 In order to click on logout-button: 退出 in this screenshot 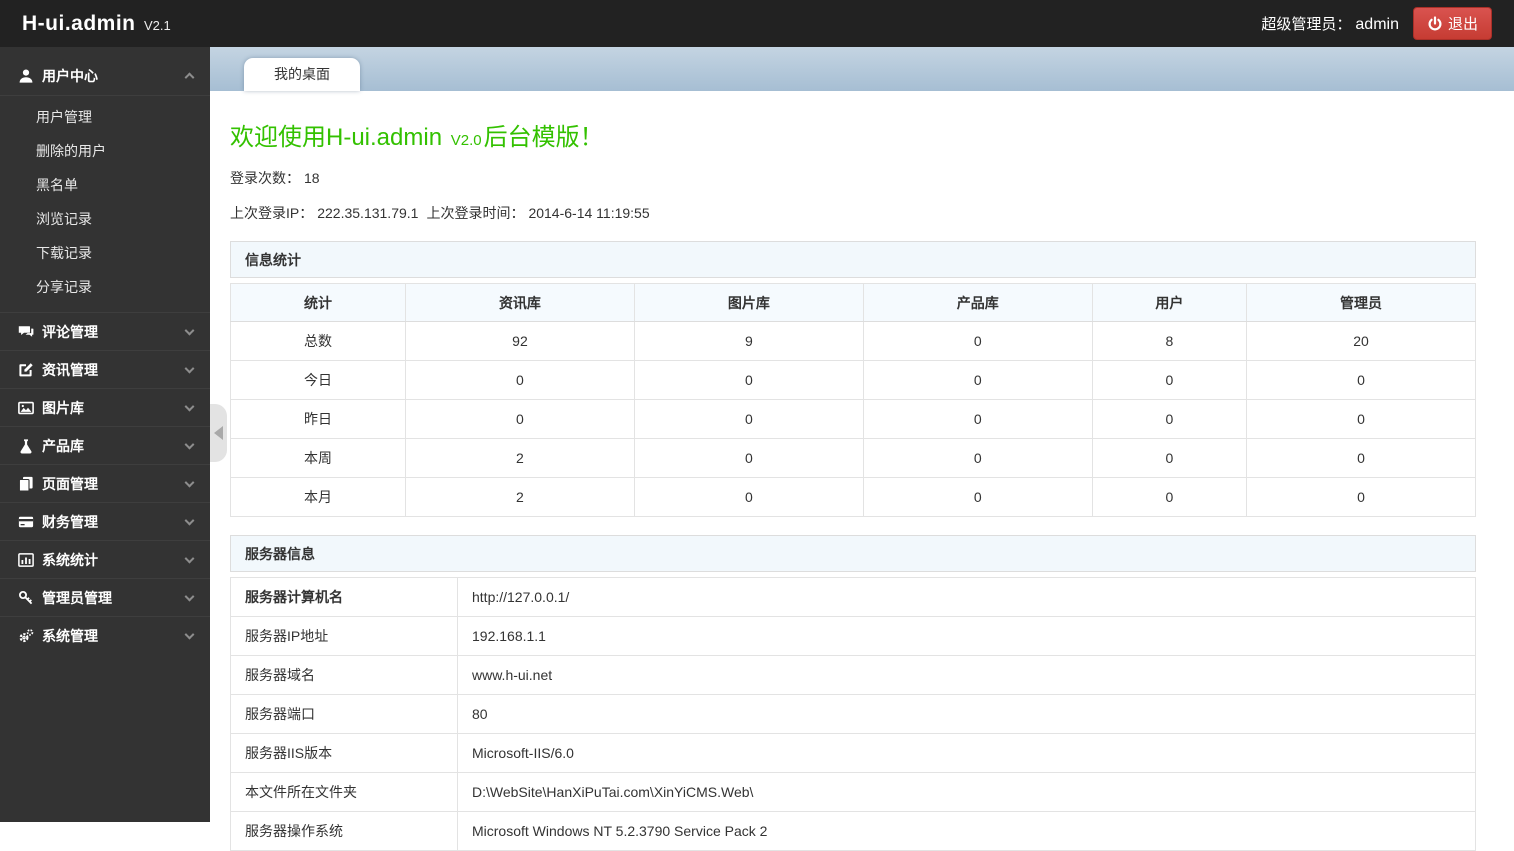, I will do `click(1452, 23)`.